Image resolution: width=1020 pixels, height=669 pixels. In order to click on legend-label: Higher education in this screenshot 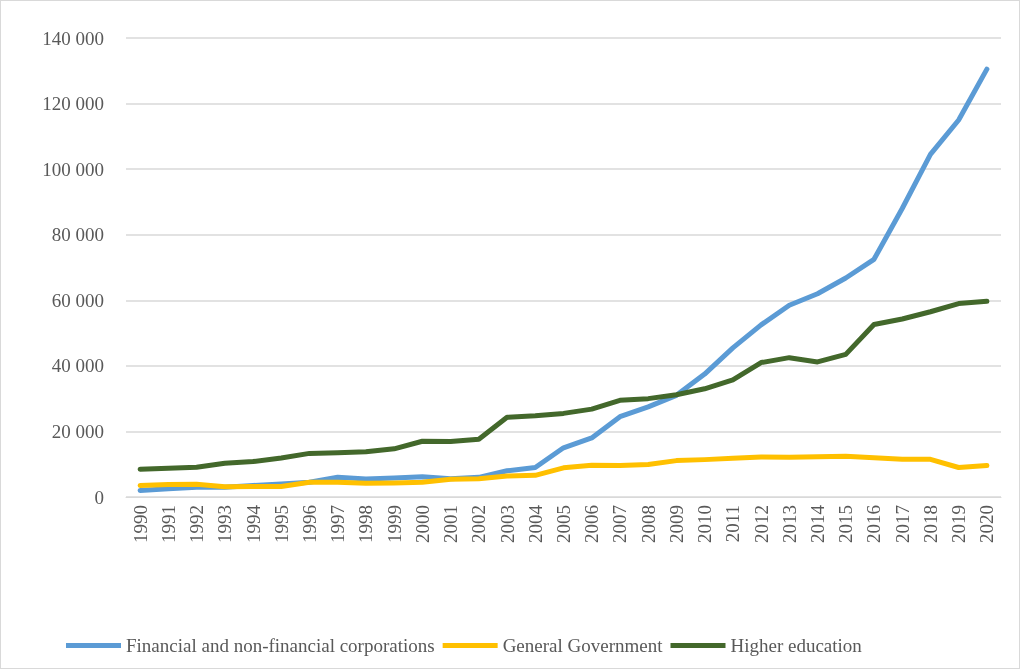, I will do `click(796, 645)`.